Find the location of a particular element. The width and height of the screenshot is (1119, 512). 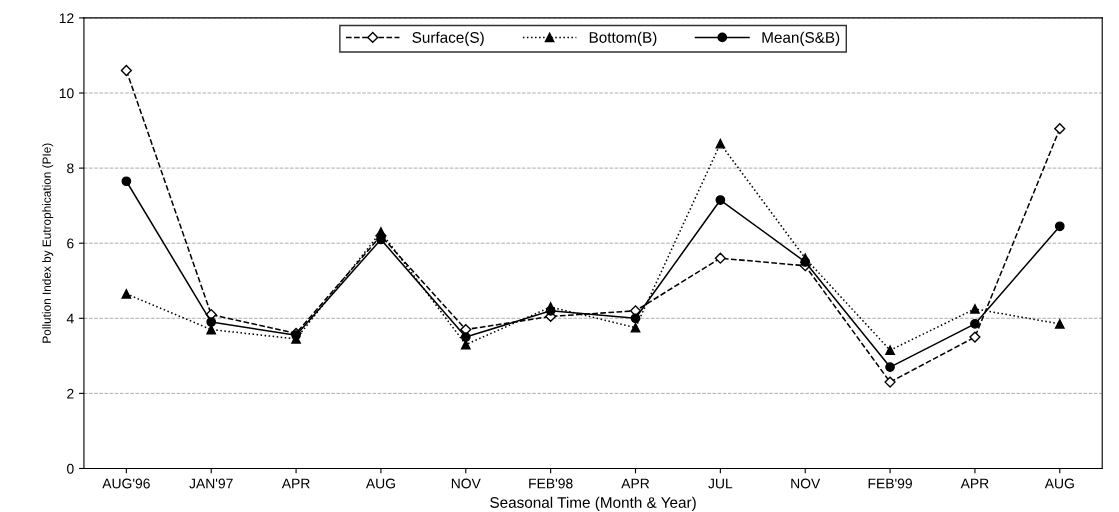

legend-label: Surface(S) is located at coordinates (448, 38).